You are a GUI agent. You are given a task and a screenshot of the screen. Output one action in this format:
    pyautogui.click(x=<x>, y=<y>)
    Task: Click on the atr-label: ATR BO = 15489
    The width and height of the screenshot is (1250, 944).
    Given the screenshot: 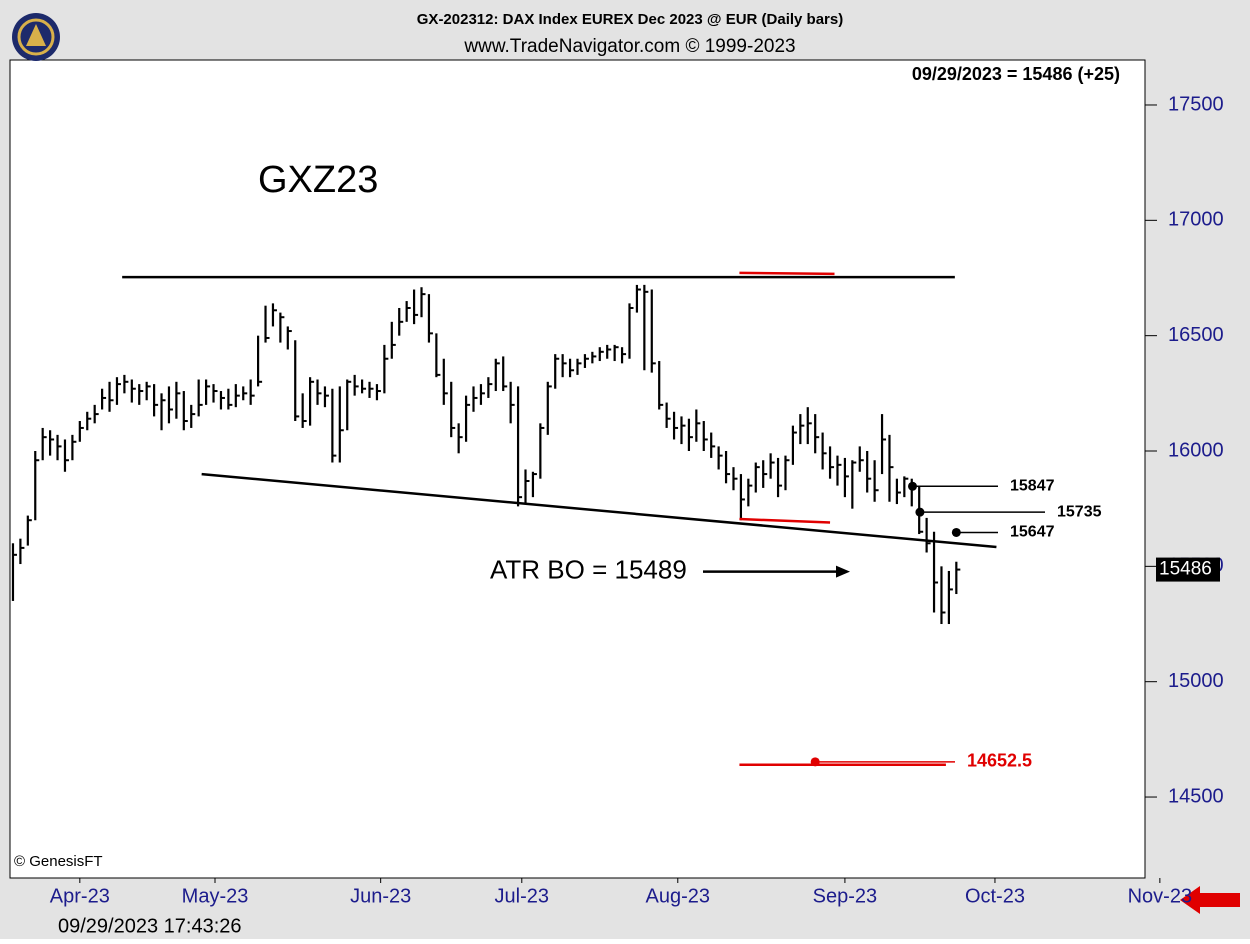 What is the action you would take?
    pyautogui.click(x=588, y=569)
    